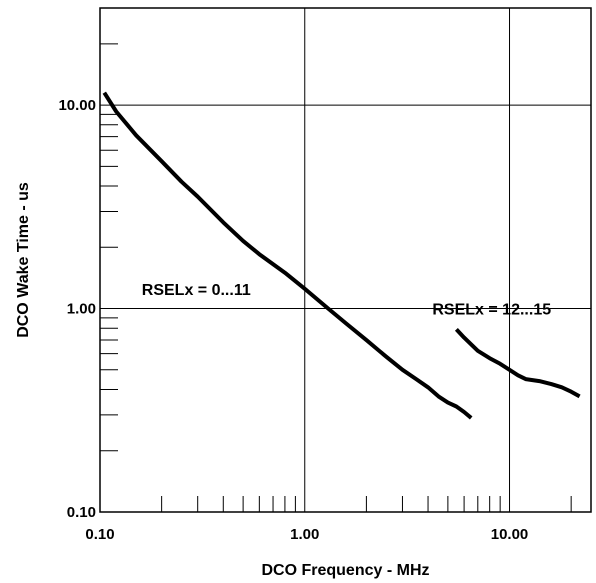 This screenshot has height=583, width=596. I want to click on y-tick-labels: 0.10 1.00 10.00, so click(77, 309).